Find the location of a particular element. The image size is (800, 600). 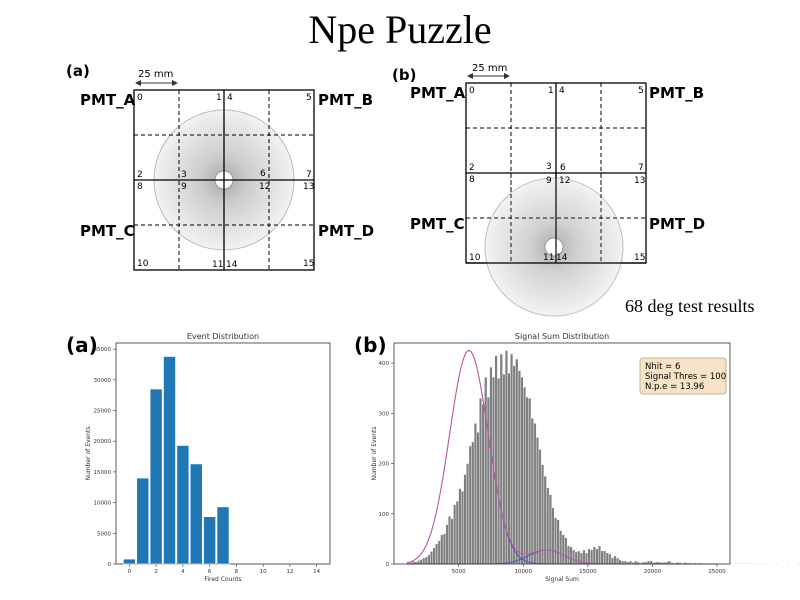

x-tick-label: 10 is located at coordinates (263, 572).